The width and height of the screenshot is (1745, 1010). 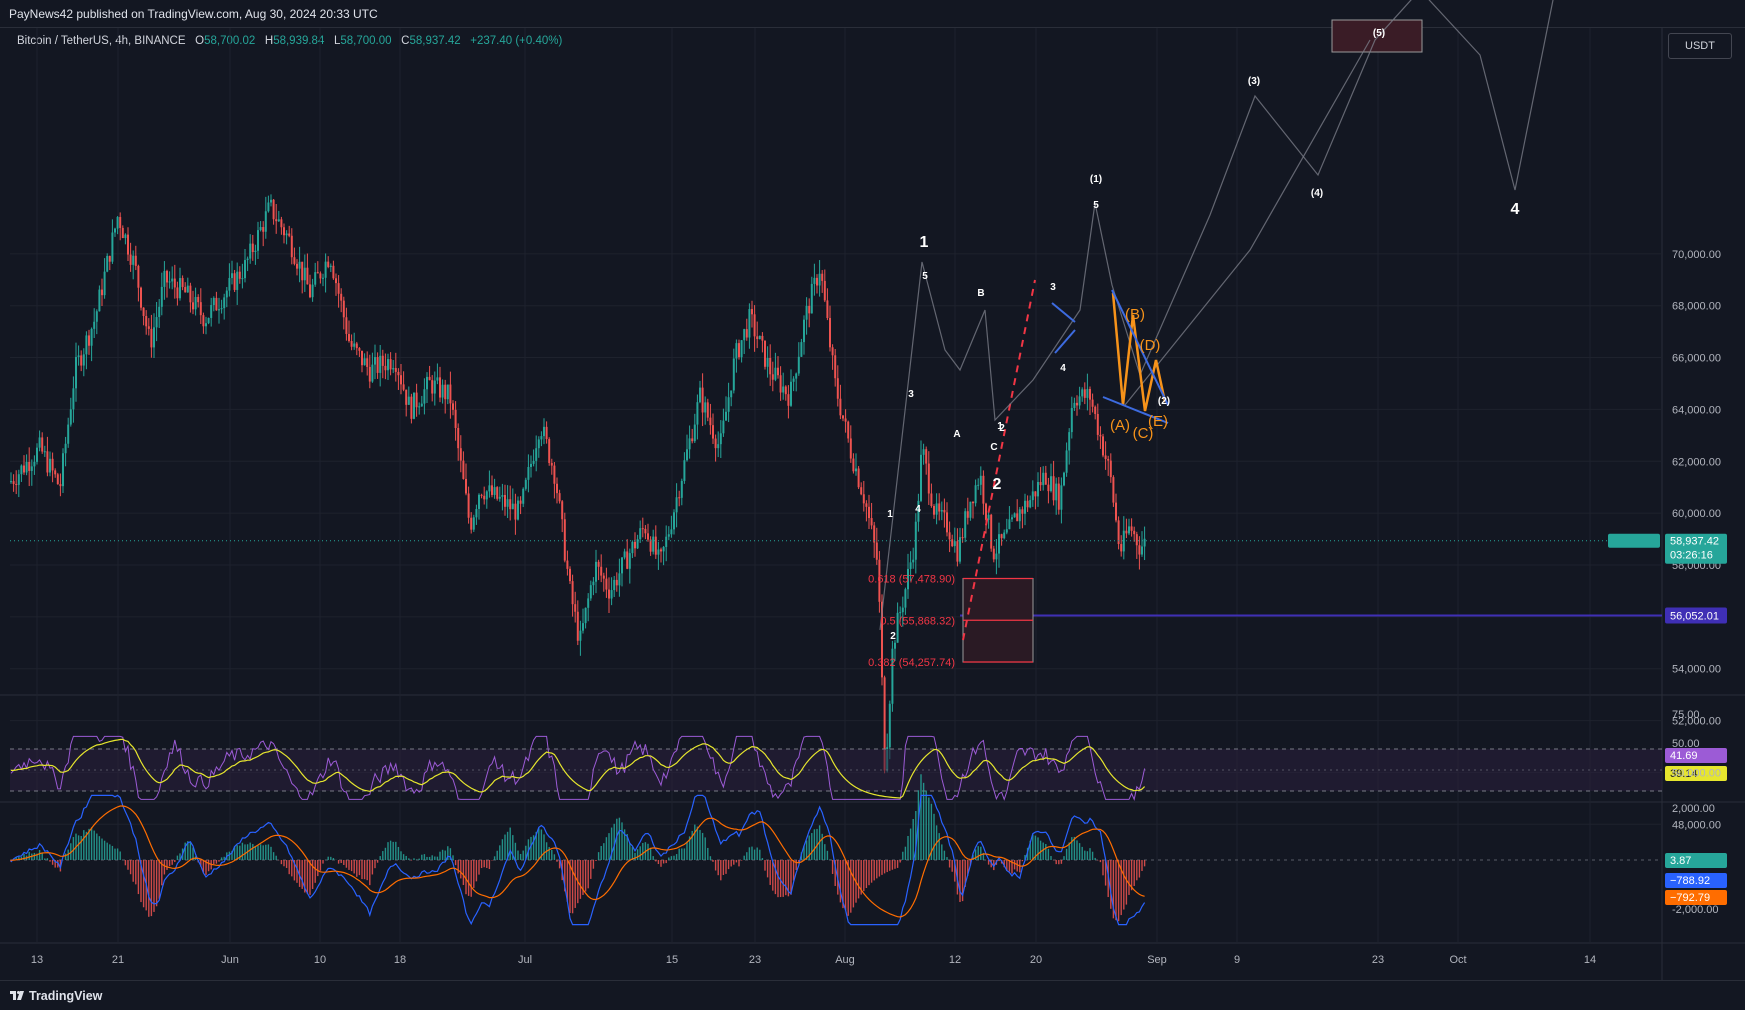 I want to click on tradingview-logo: TradingView, so click(x=56, y=996).